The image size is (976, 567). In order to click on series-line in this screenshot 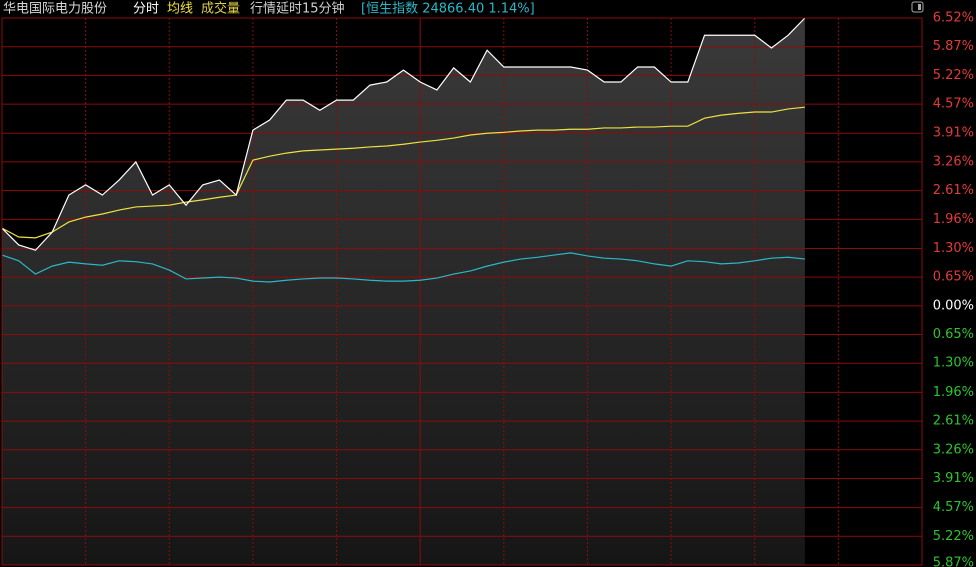, I will do `click(403, 267)`.